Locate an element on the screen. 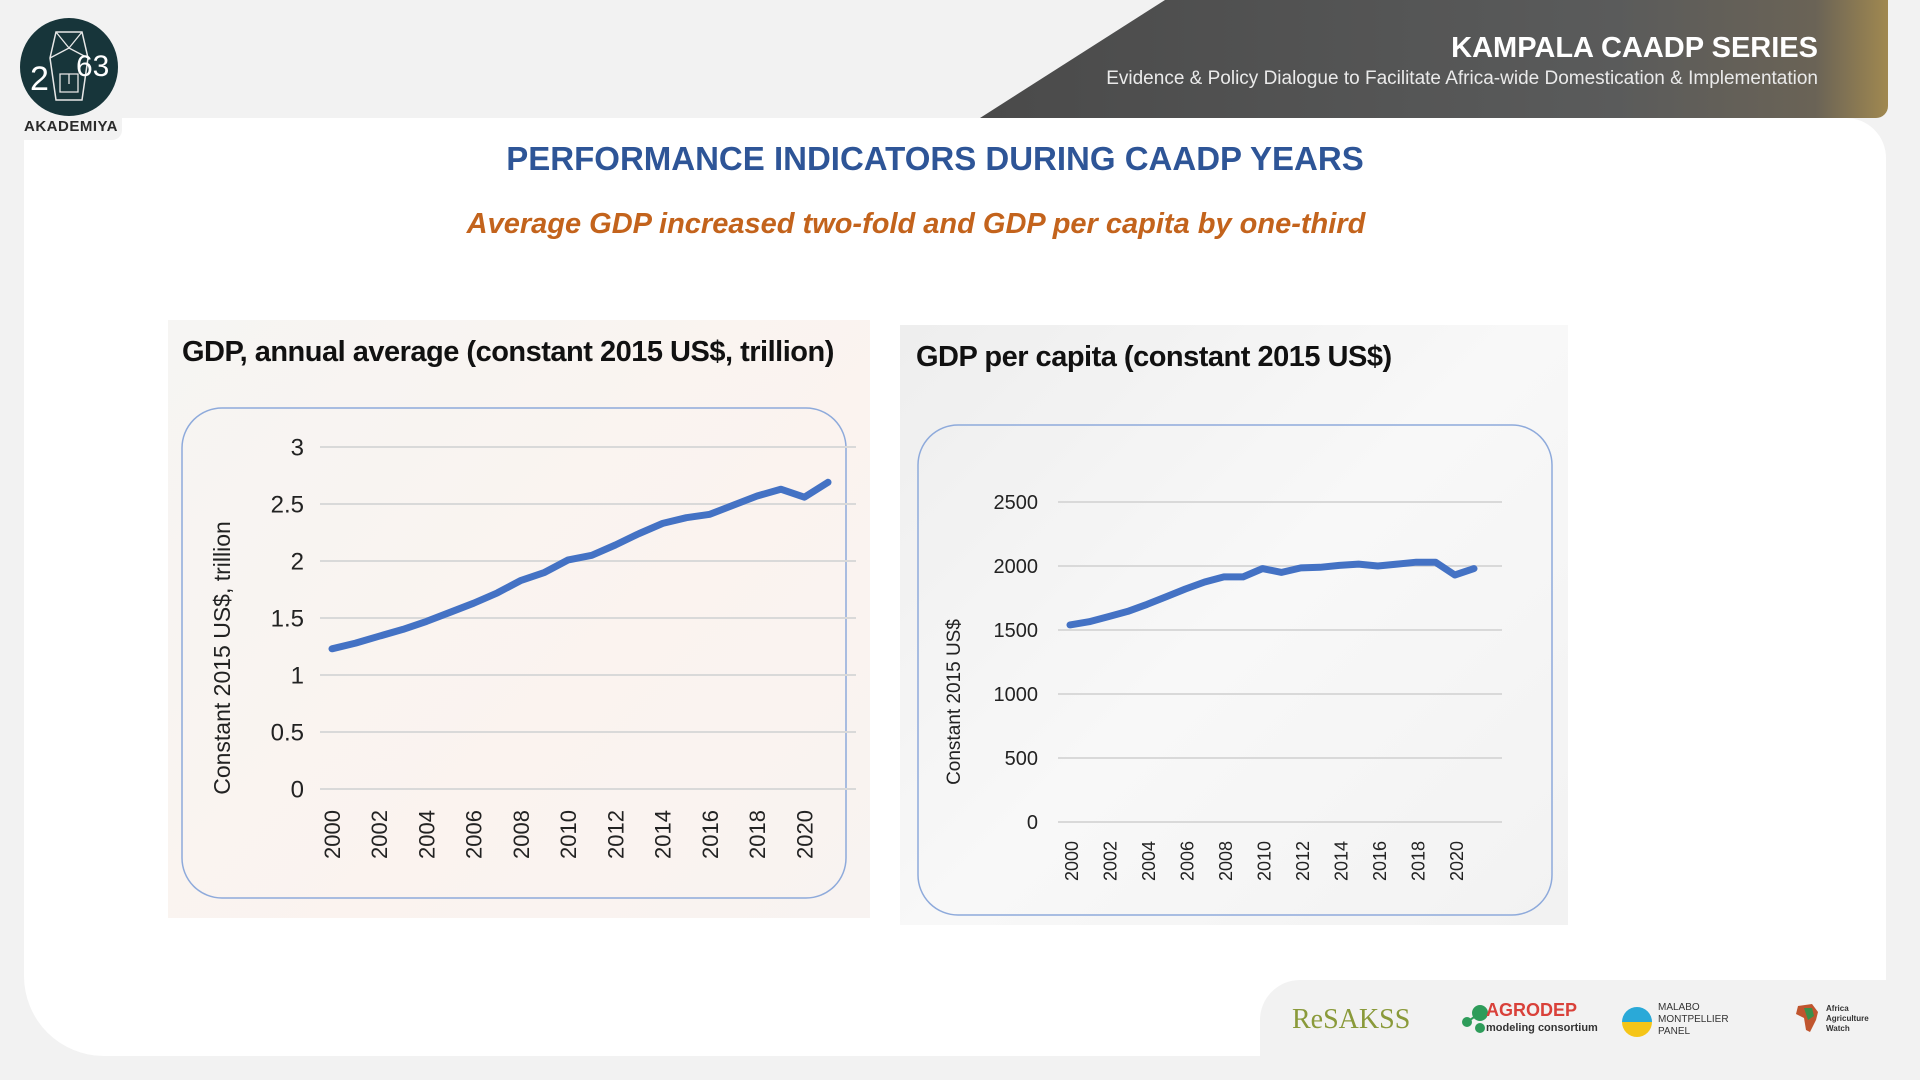  africa-map-icon is located at coordinates (1808, 1018).